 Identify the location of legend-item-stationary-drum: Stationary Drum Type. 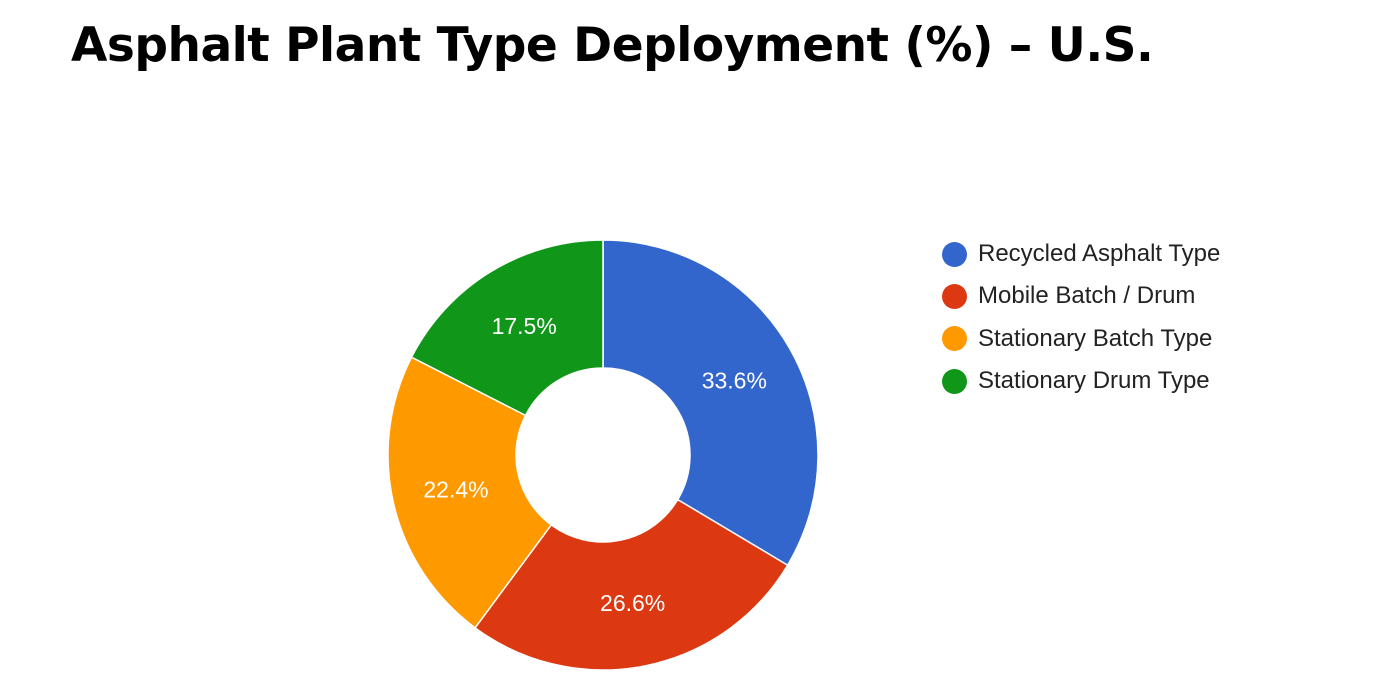
(1081, 381).